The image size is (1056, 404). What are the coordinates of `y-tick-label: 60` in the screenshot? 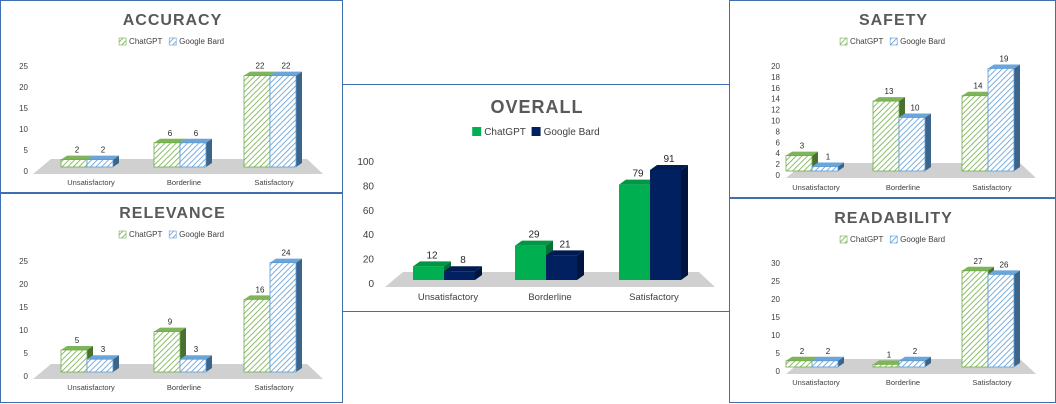 It's located at (369, 211).